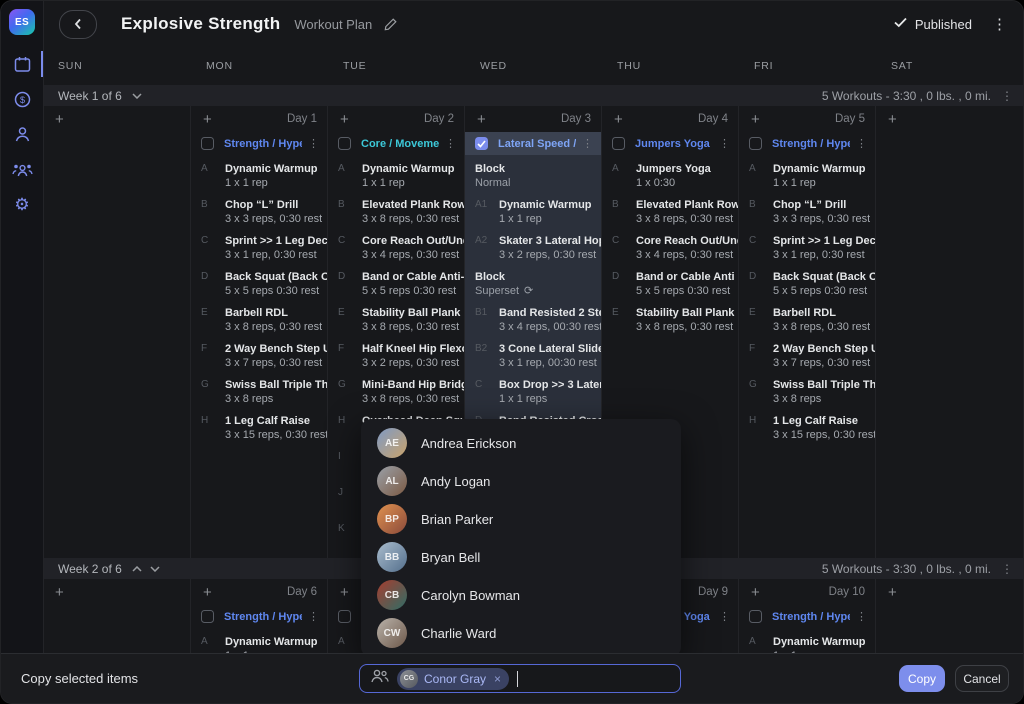  I want to click on exercise-item: C Box Drop >> 3 Lateral H... 1 x 1 reps, so click(533, 392).